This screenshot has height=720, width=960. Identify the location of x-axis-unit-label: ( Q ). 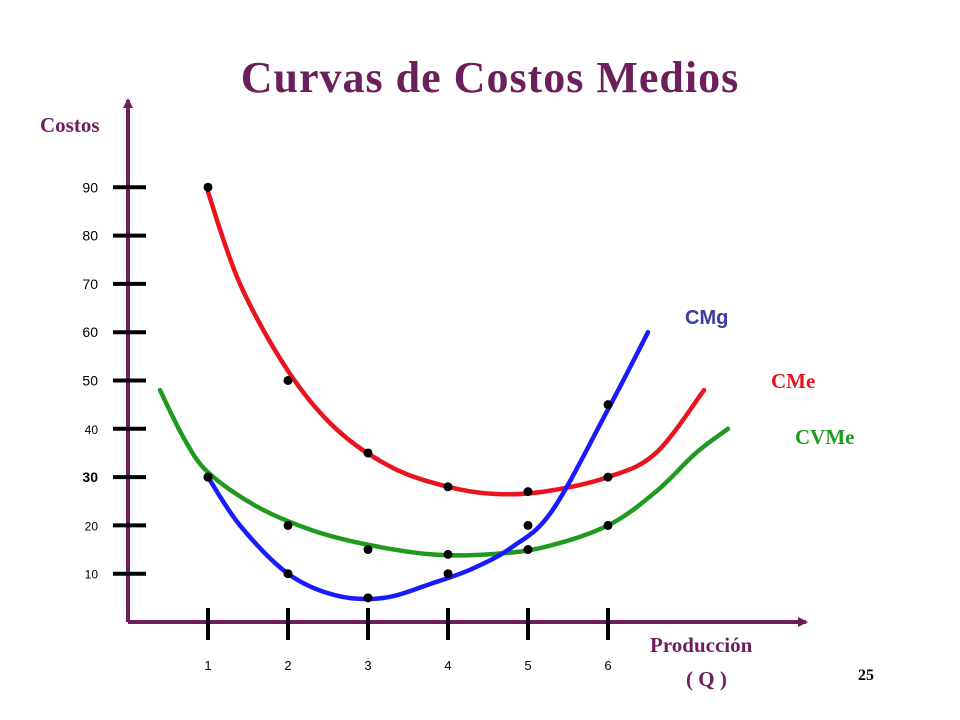
(706, 679).